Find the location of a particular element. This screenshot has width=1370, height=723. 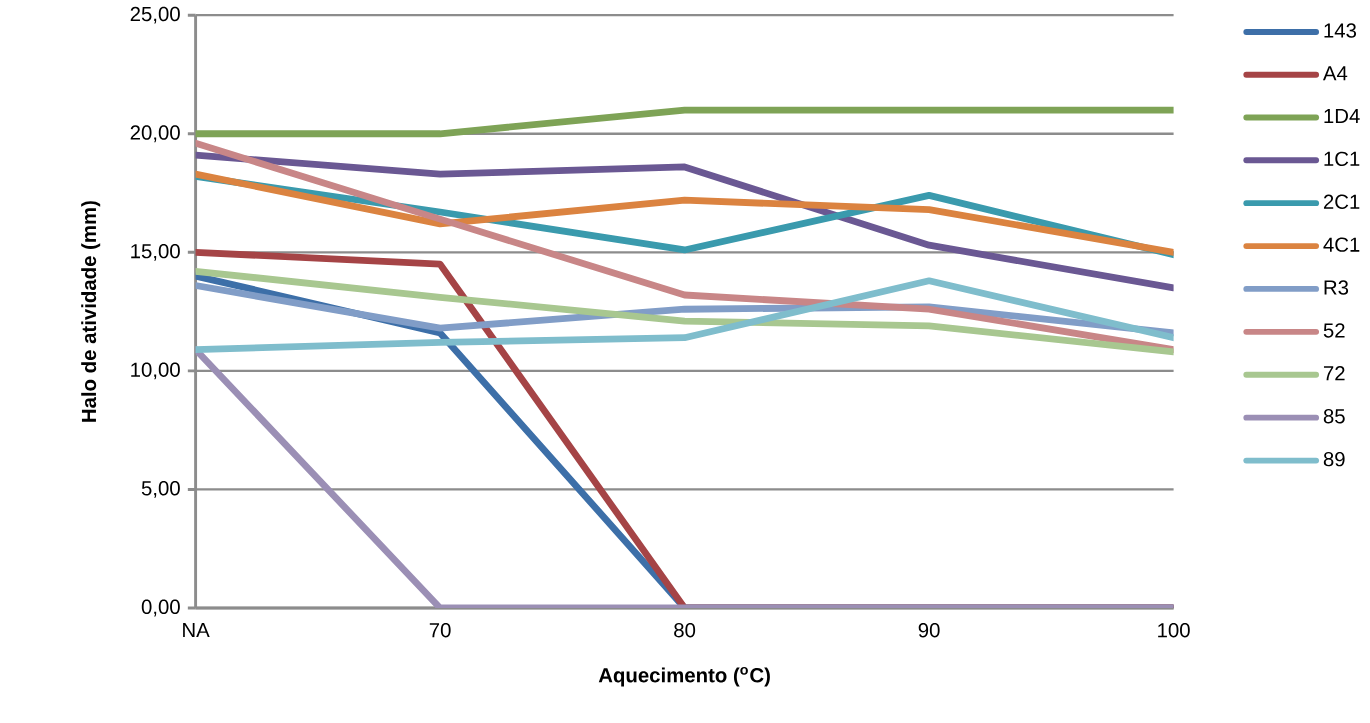

y-tick-label: 0,00 is located at coordinates (160, 608).